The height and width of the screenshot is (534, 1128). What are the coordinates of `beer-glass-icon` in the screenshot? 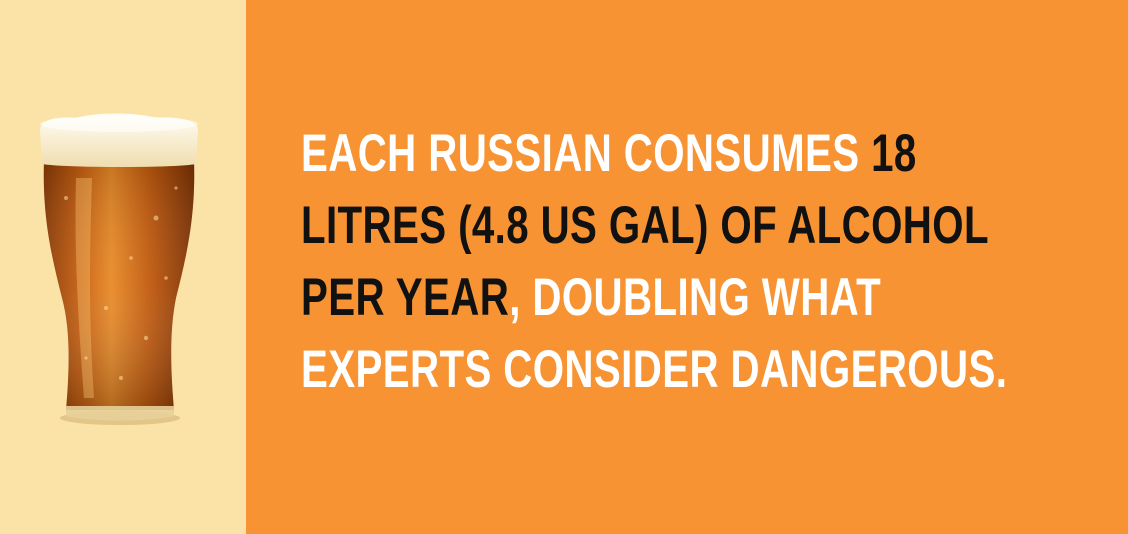 It's located at (119, 269).